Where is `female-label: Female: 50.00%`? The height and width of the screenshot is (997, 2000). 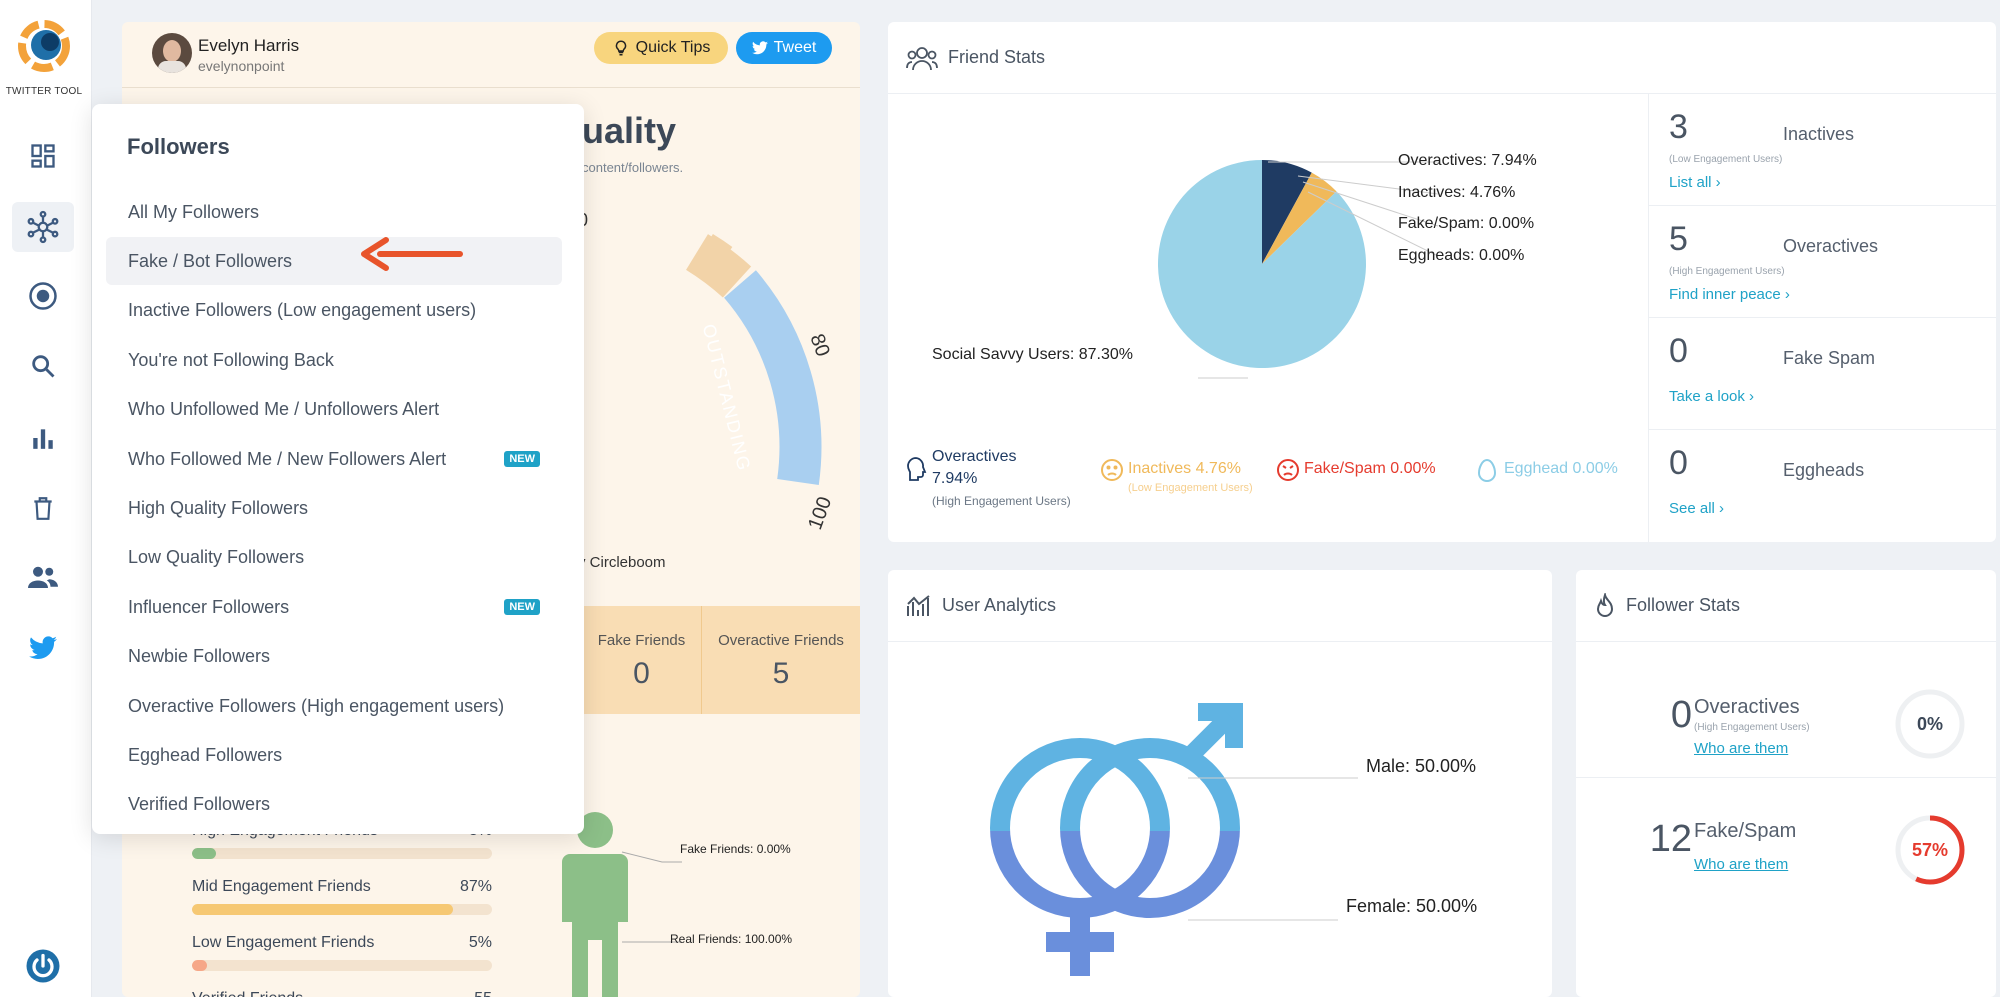 female-label: Female: 50.00% is located at coordinates (1412, 906).